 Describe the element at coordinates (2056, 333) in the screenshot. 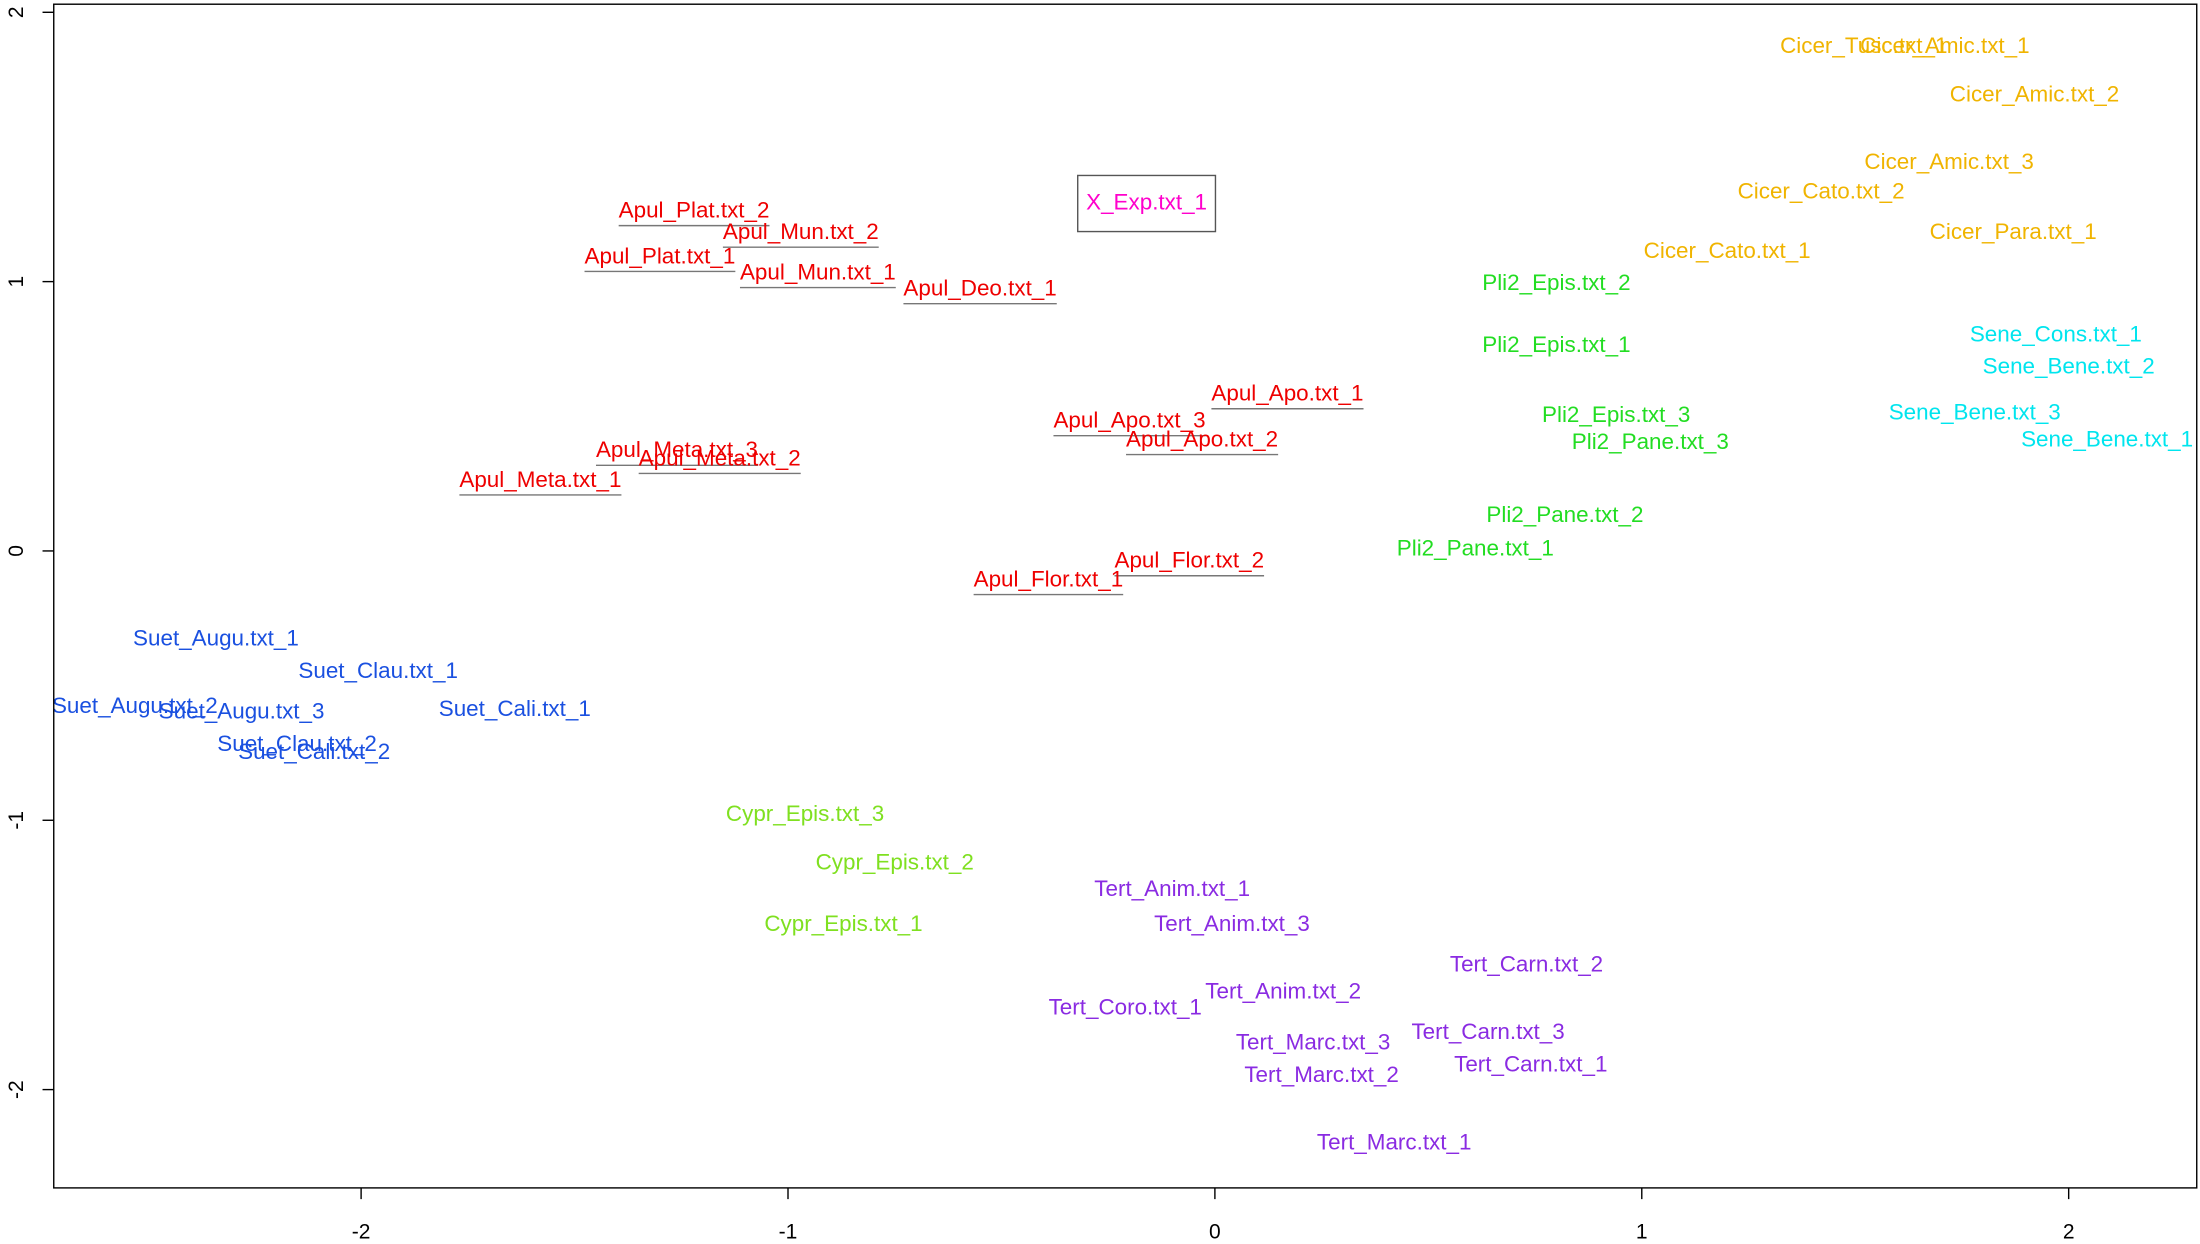

I see `point-label: Sene_Cons.txt_1` at that location.